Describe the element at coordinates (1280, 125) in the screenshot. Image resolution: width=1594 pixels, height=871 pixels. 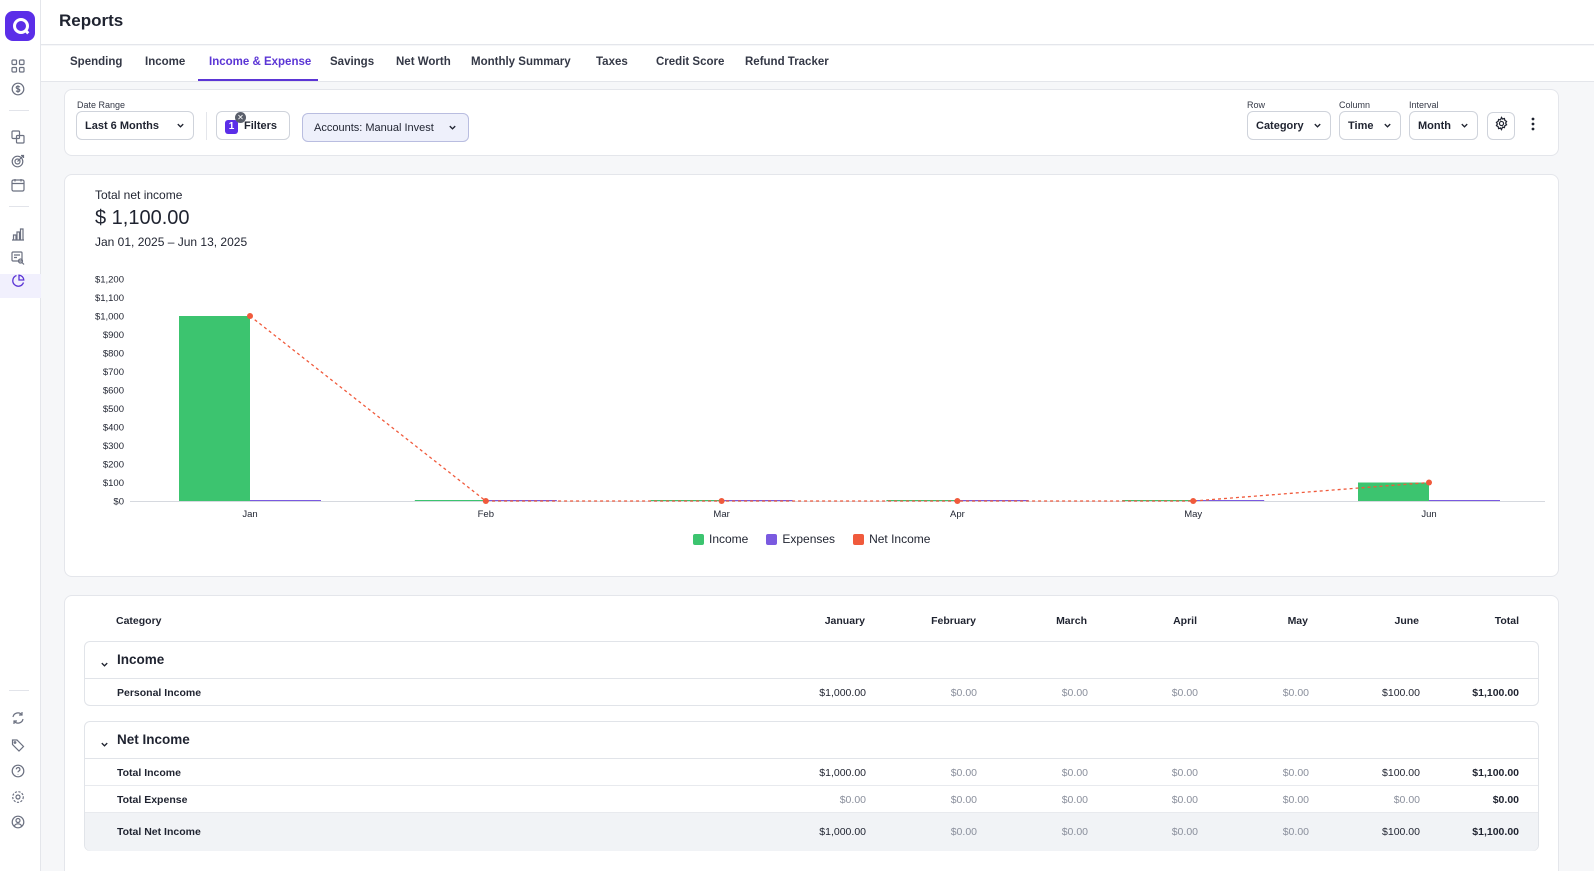
I see `row-value: Category` at that location.